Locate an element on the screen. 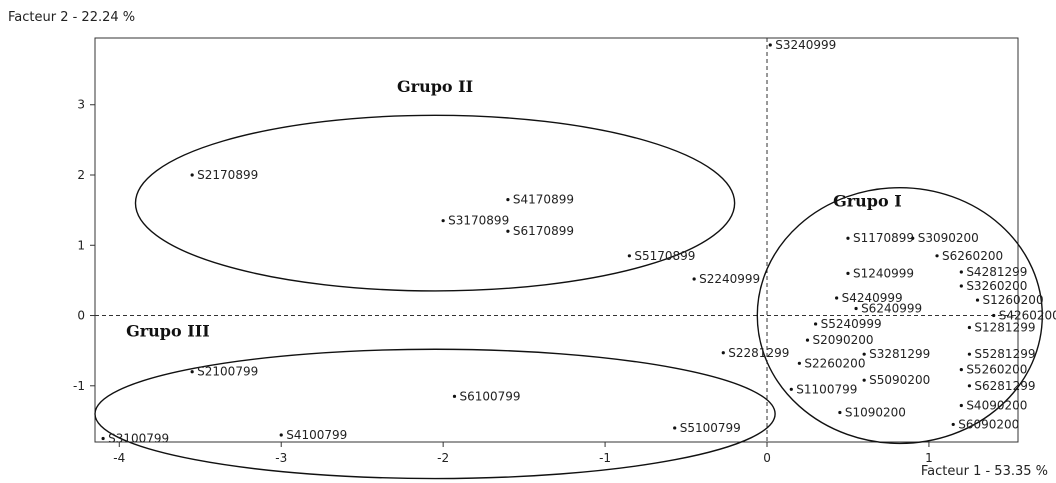  point-label: S2240999 is located at coordinates (729, 279).